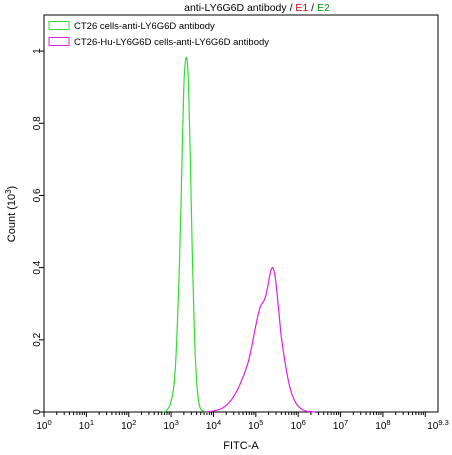 Image resolution: width=452 pixels, height=455 pixels. What do you see at coordinates (301, 8) in the screenshot?
I see `title-e1: E1` at bounding box center [301, 8].